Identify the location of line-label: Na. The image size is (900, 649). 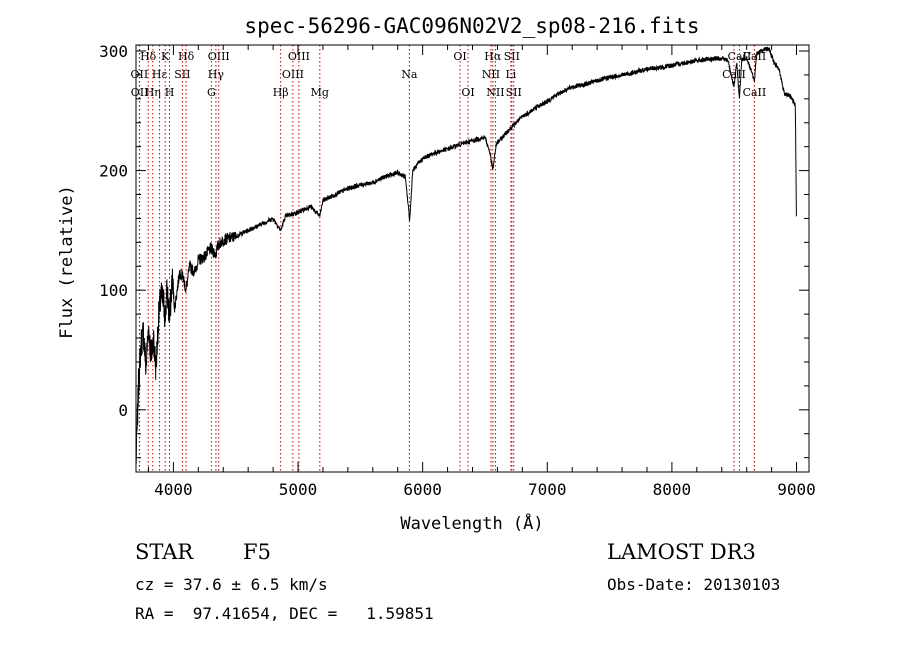
(409, 74).